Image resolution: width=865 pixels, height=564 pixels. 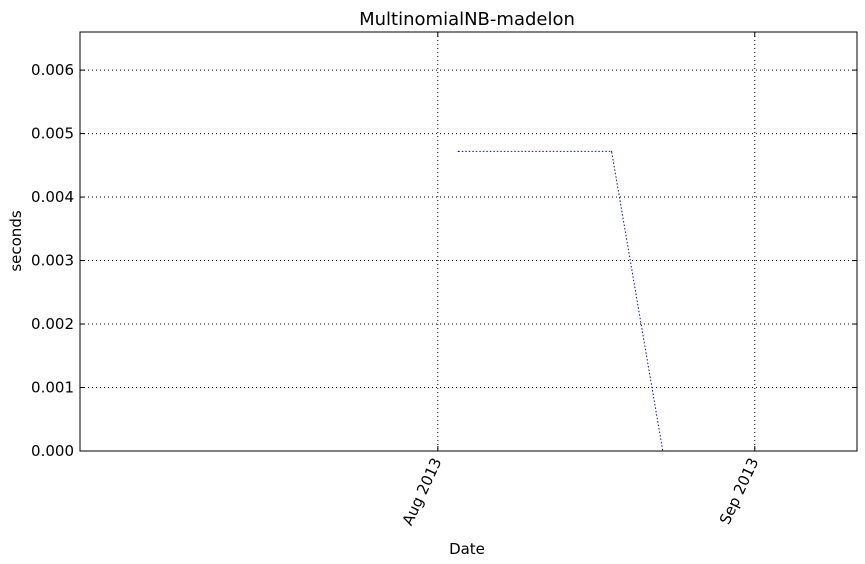 What do you see at coordinates (52, 388) in the screenshot?
I see `y-tick-label: 0.001` at bounding box center [52, 388].